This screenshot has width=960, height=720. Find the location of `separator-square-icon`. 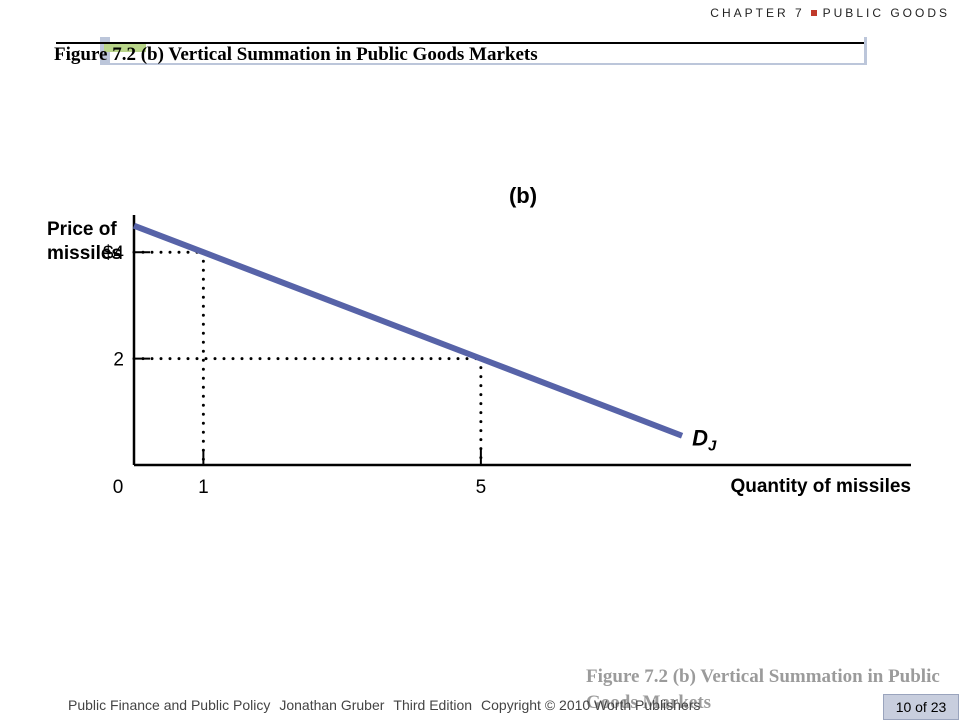

separator-square-icon is located at coordinates (813, 13).